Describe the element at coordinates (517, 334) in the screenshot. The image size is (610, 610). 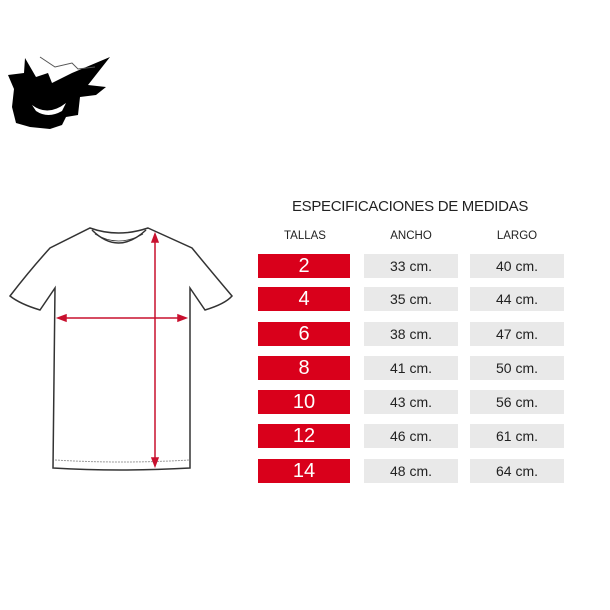
I see `cell-largo: 47 cm.` at that location.